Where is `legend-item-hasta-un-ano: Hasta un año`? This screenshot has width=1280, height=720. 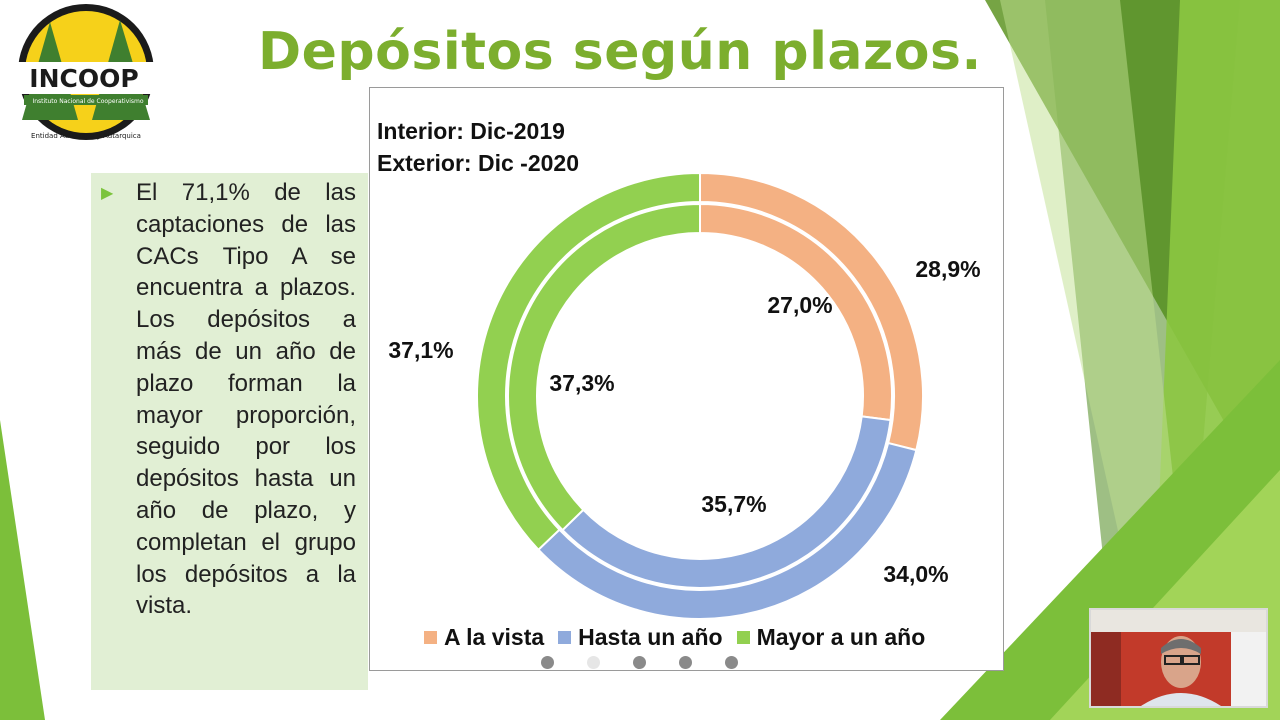
legend-item-hasta-un-ano: Hasta un año is located at coordinates (640, 637).